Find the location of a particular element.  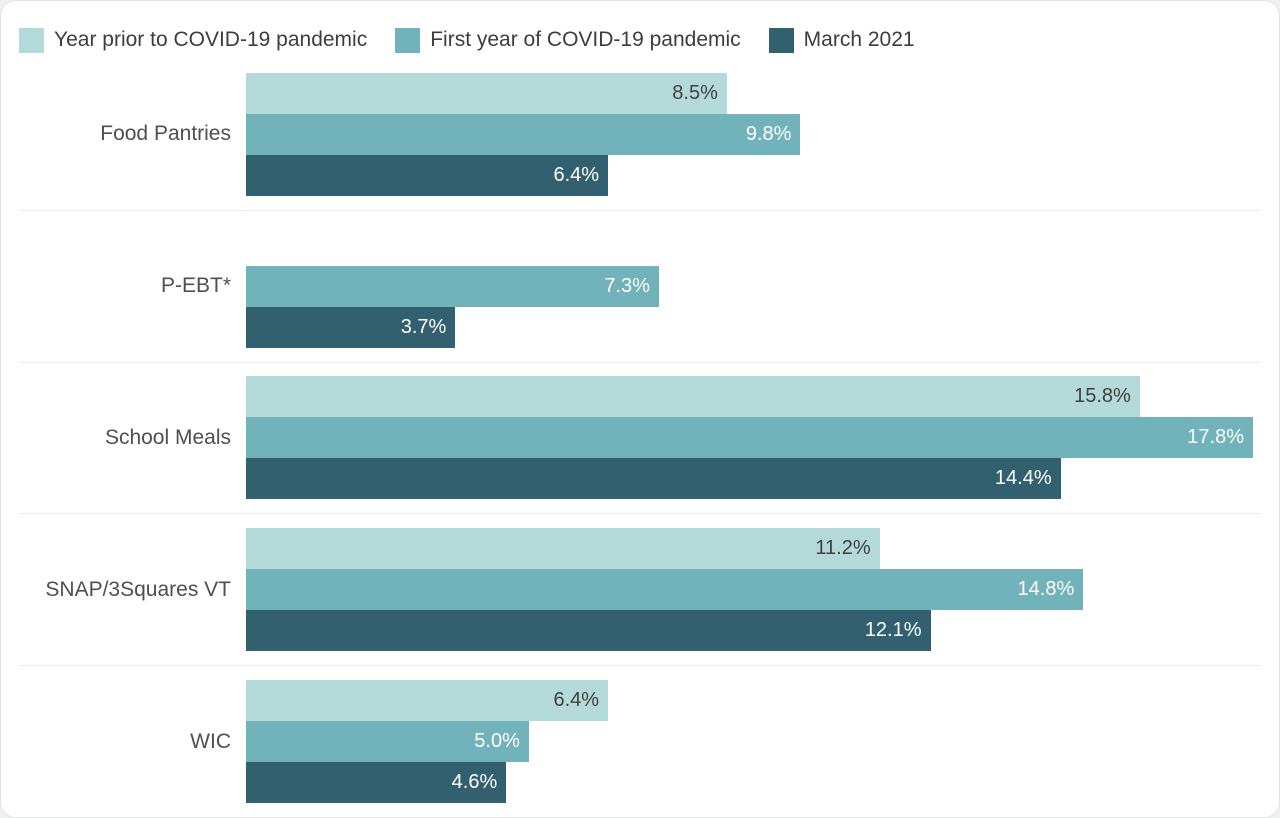

bar: 15.8% is located at coordinates (693, 397).